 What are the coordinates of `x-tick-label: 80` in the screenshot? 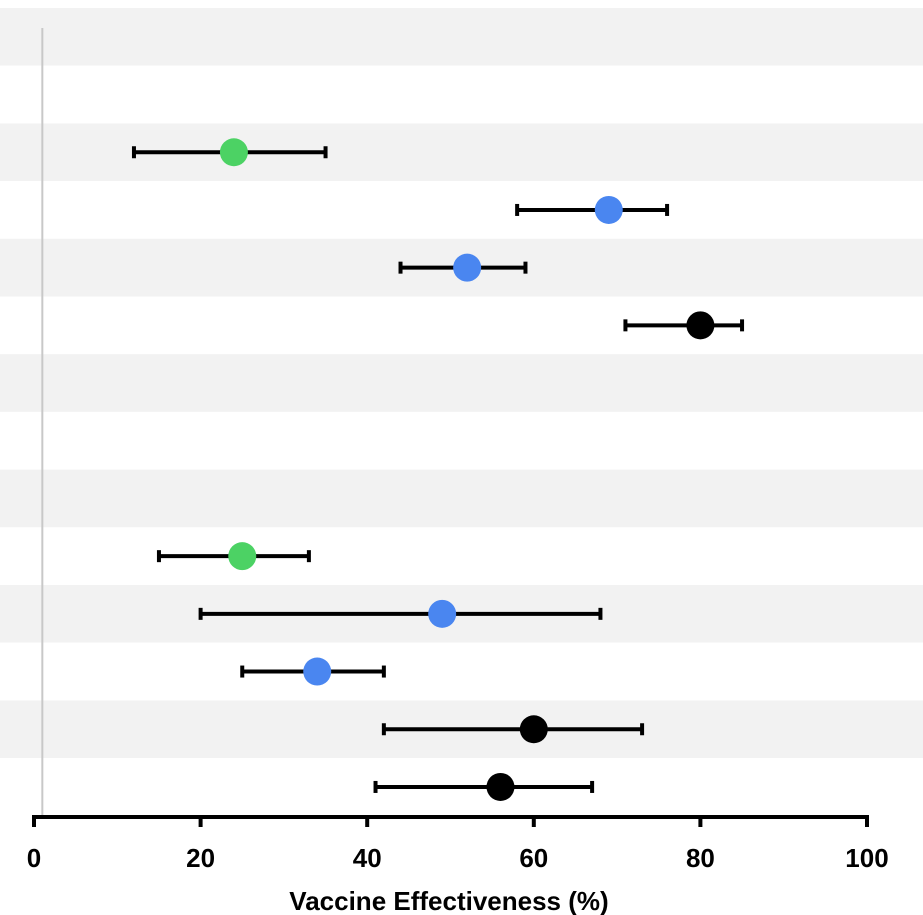 It's located at (700, 858).